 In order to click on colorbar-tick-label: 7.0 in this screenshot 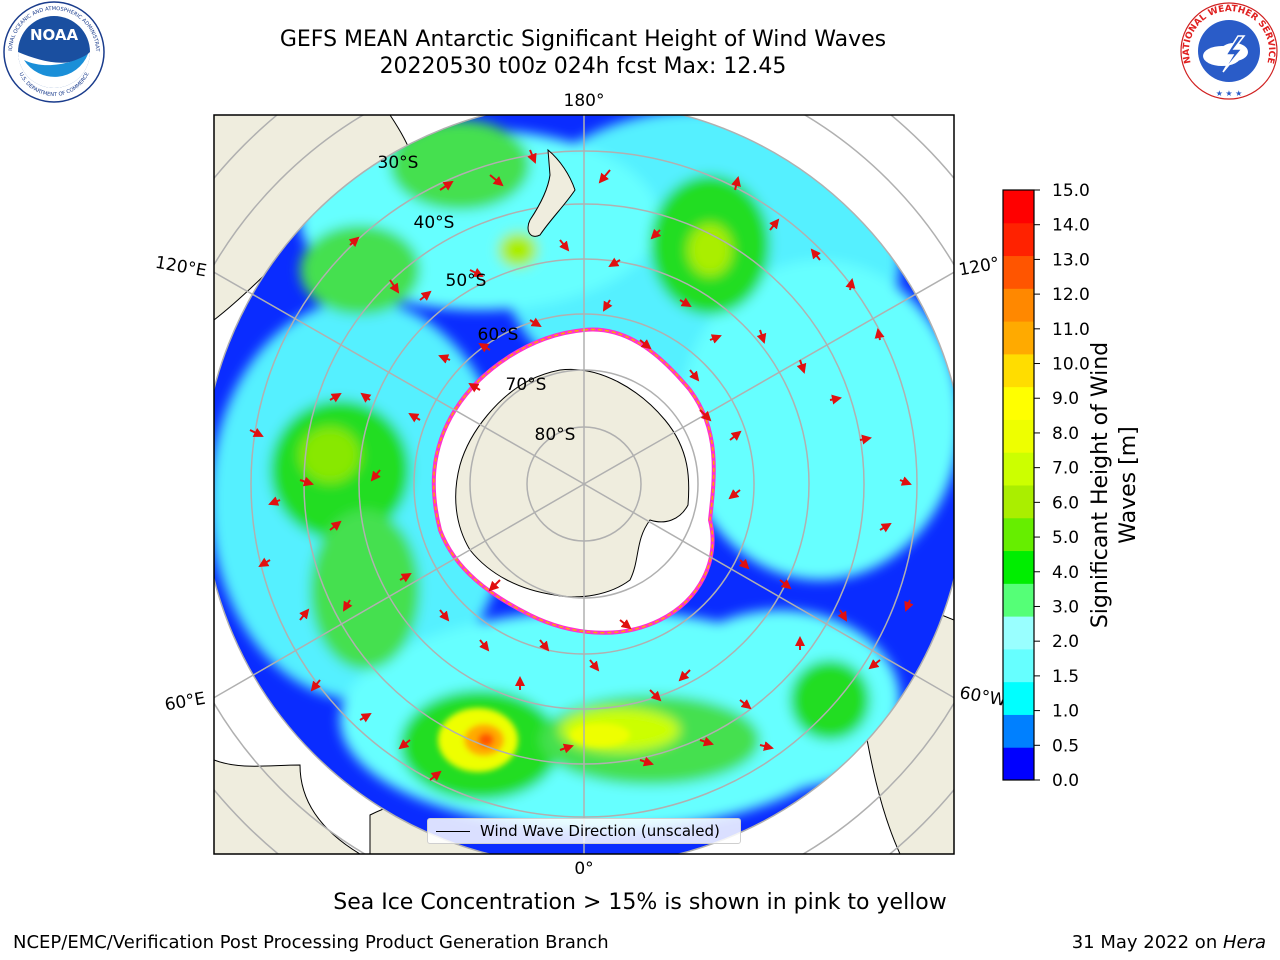, I will do `click(1065, 469)`.